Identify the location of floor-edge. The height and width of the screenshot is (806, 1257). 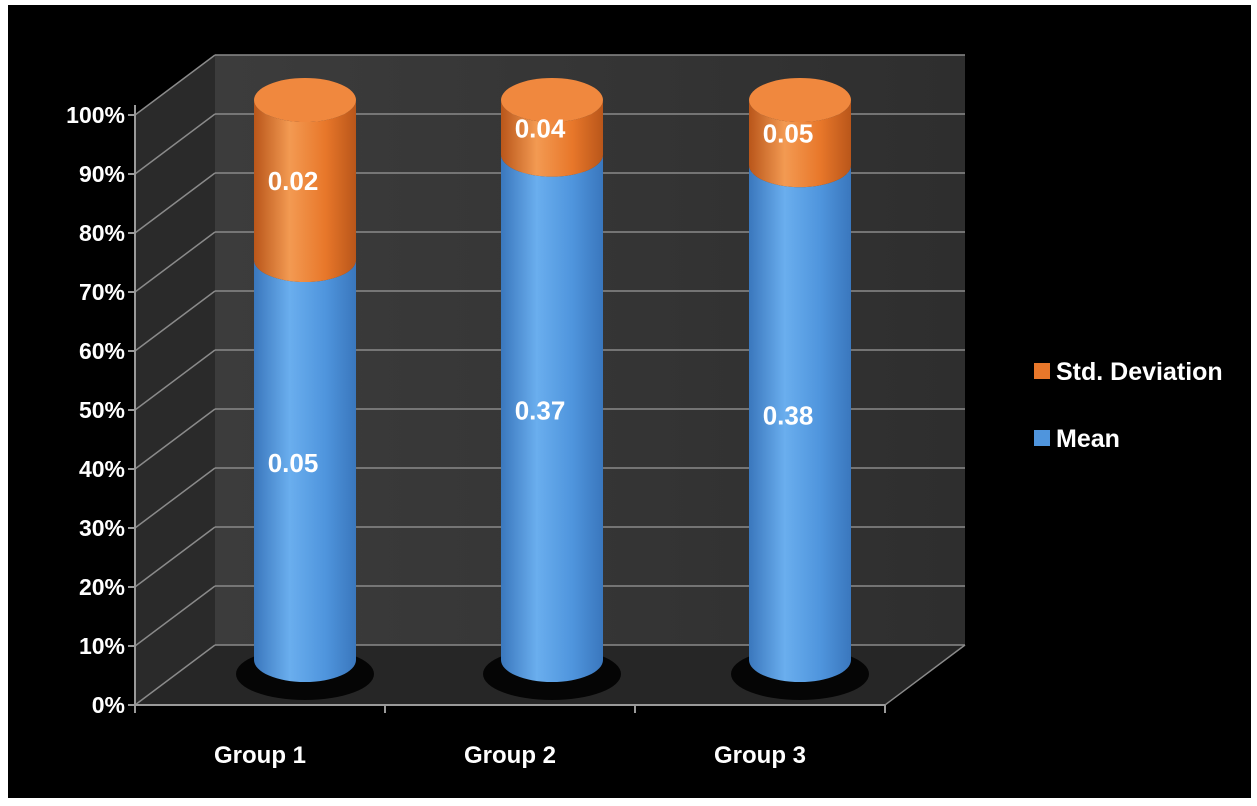
(925, 675).